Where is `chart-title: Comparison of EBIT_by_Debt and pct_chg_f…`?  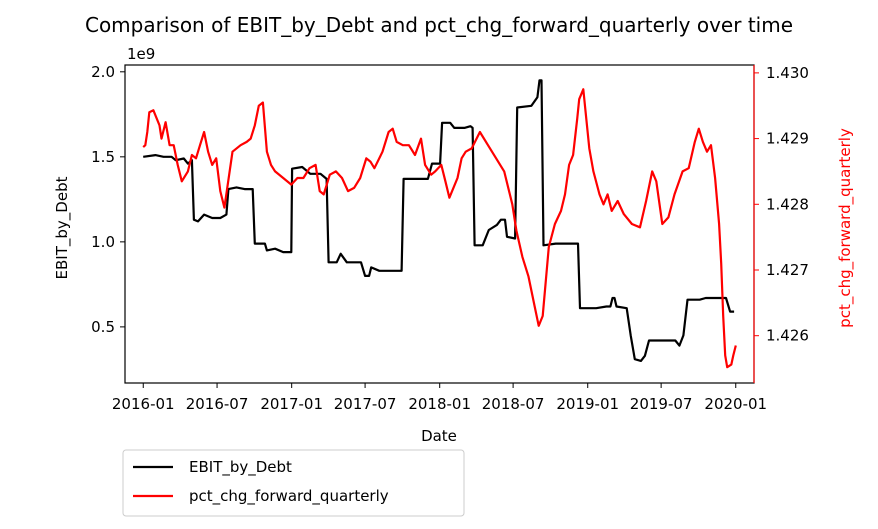 chart-title: Comparison of EBIT_by_Debt and pct_chg_f… is located at coordinates (439, 25).